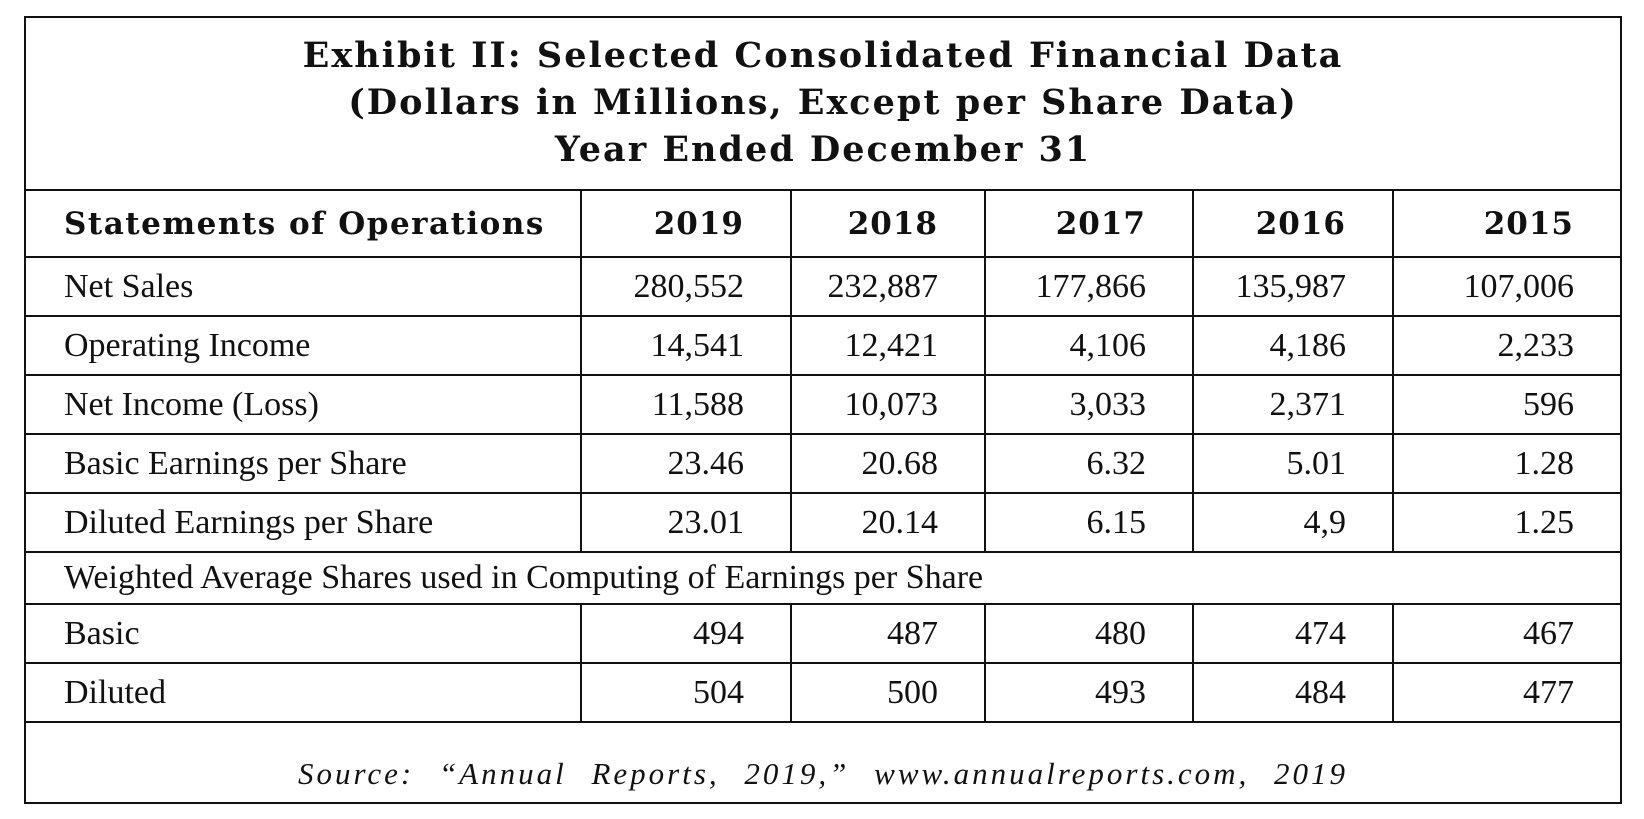 This screenshot has height=819, width=1644. I want to click on column-header-2017: 2017, so click(1090, 223).